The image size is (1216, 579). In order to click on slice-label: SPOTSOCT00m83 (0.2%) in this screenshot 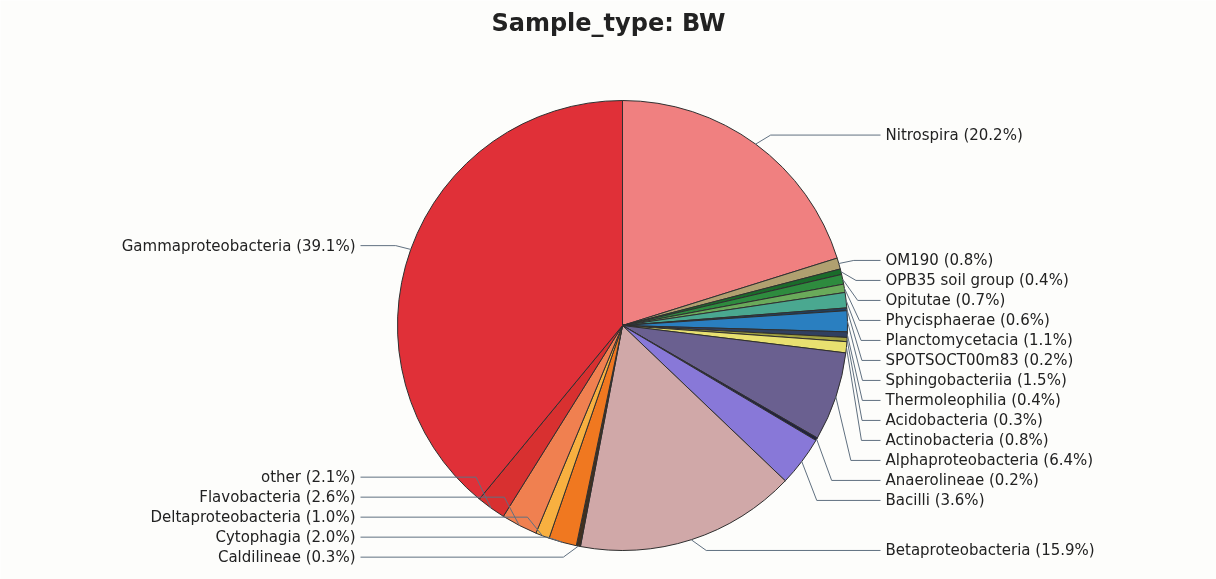, I will do `click(979, 360)`.